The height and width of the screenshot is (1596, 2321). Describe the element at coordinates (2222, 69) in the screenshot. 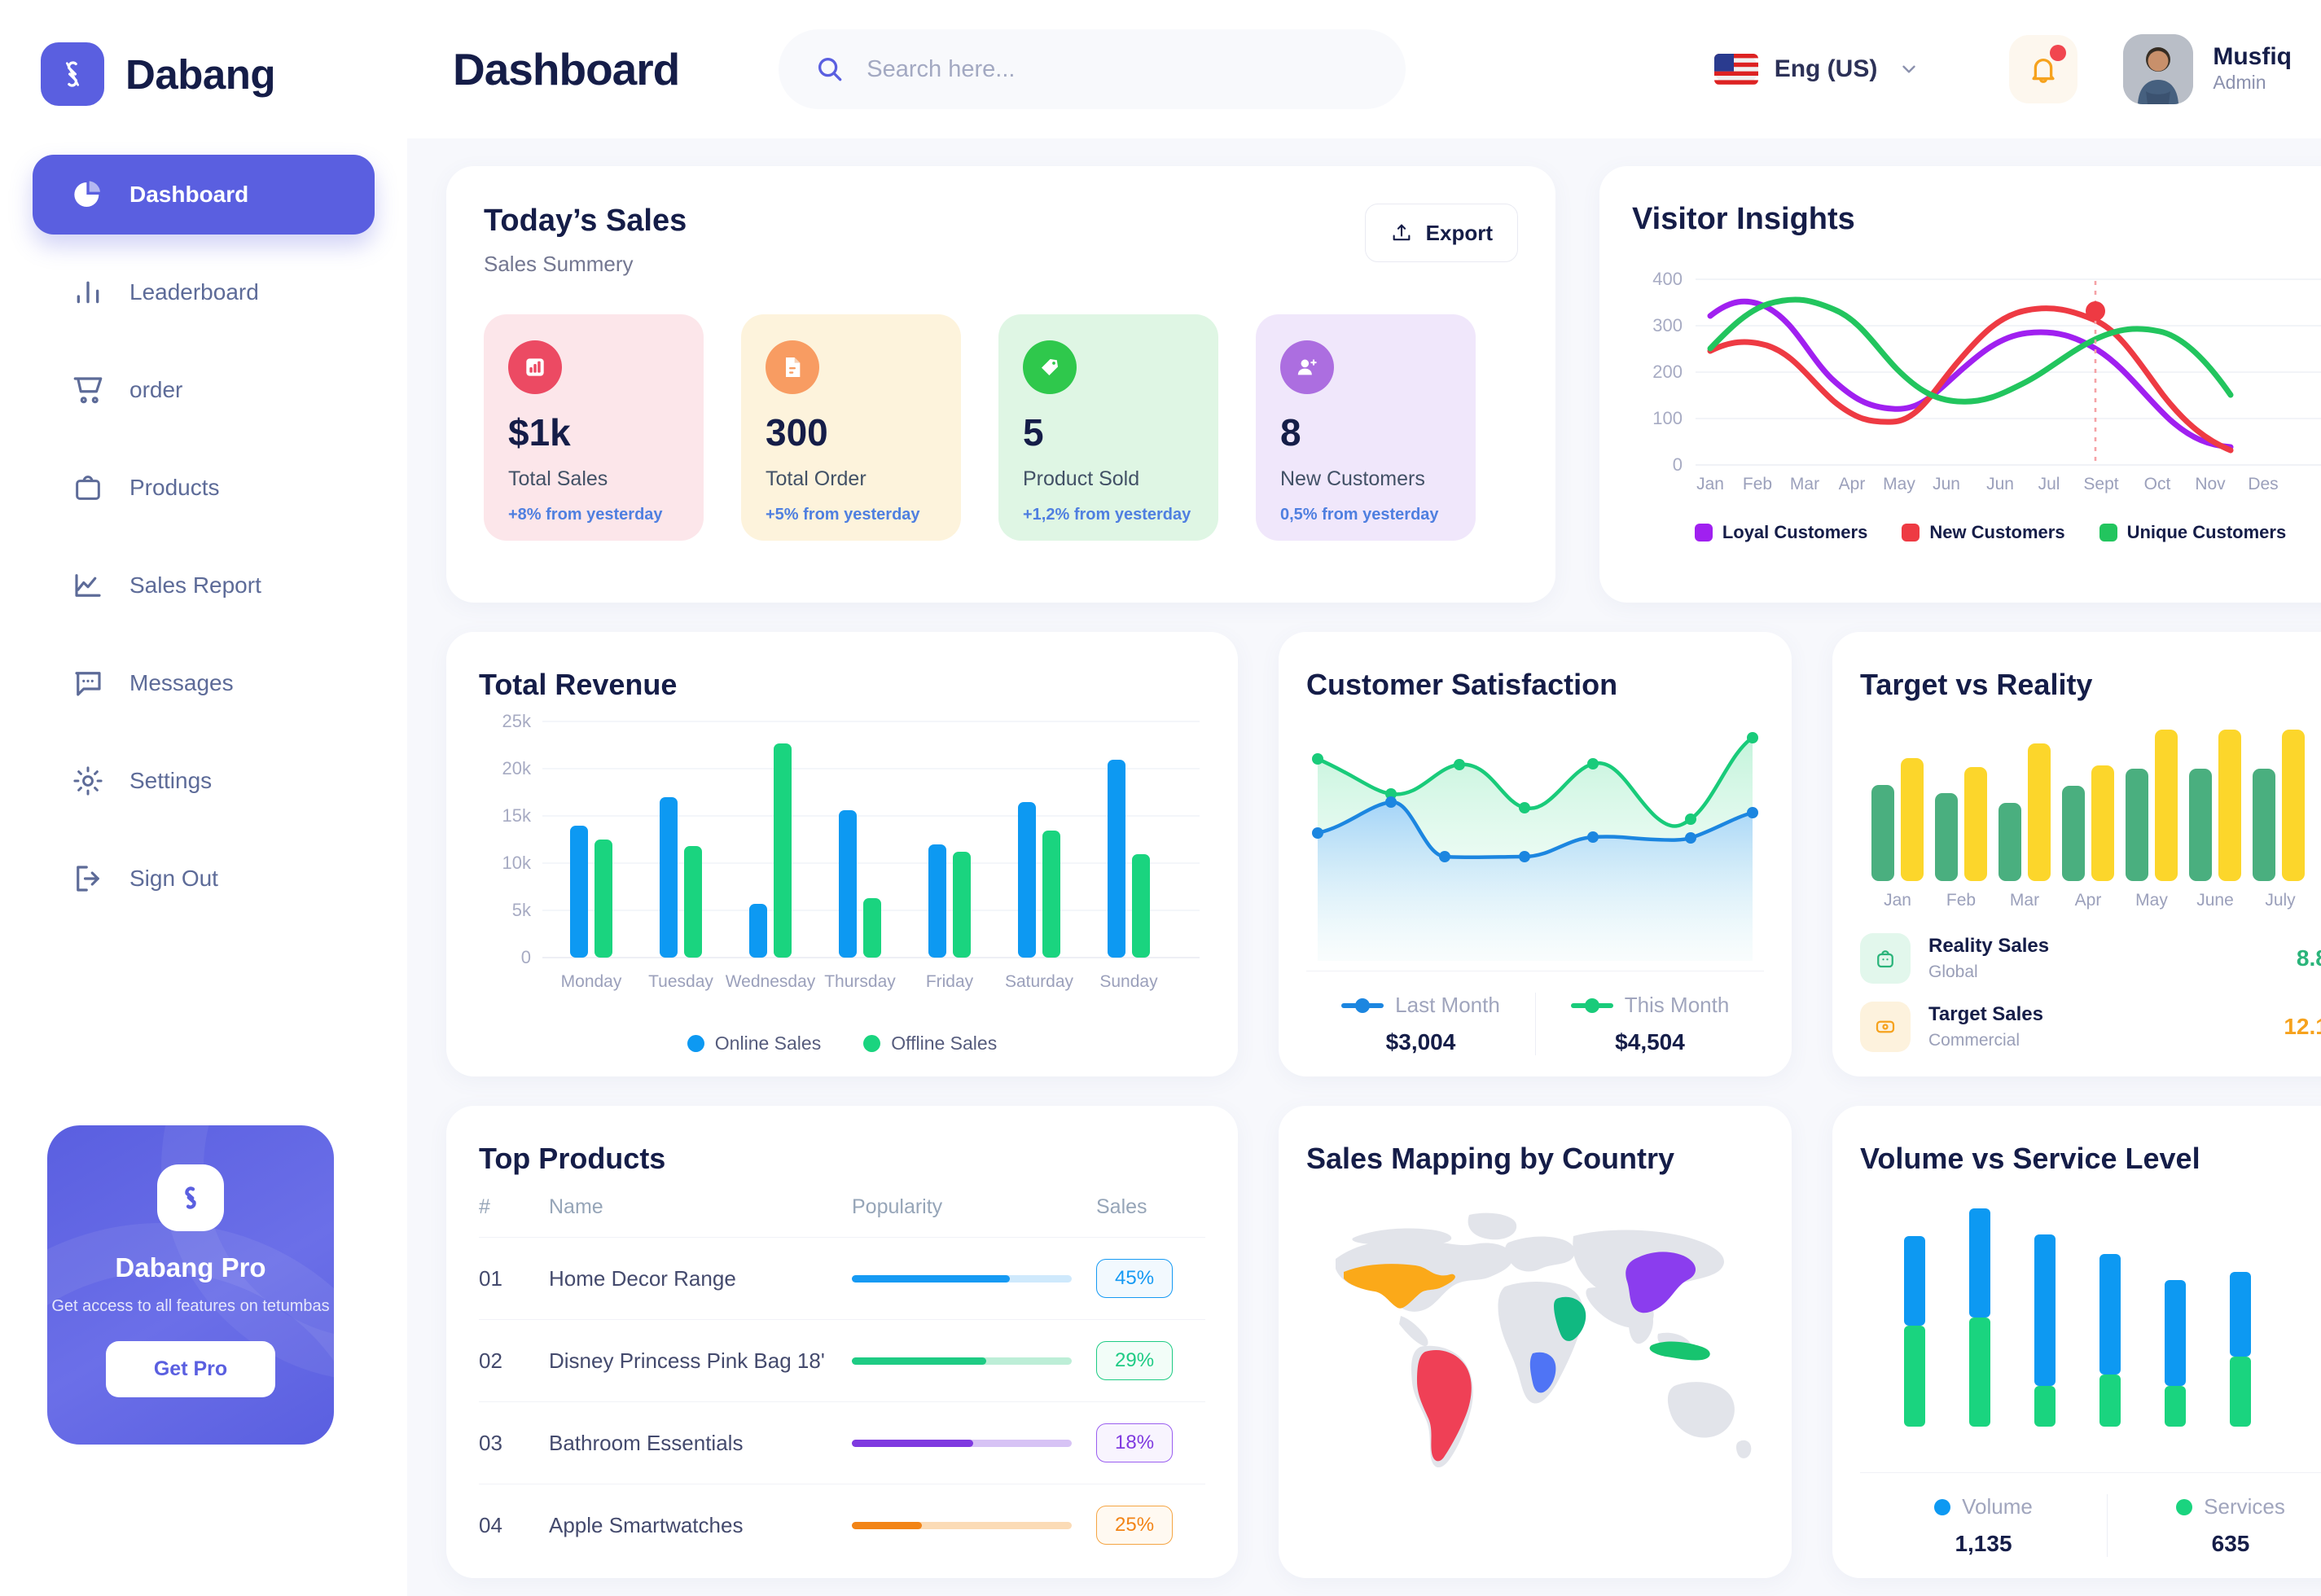

I see `user-menu: Musfiq Admin` at that location.